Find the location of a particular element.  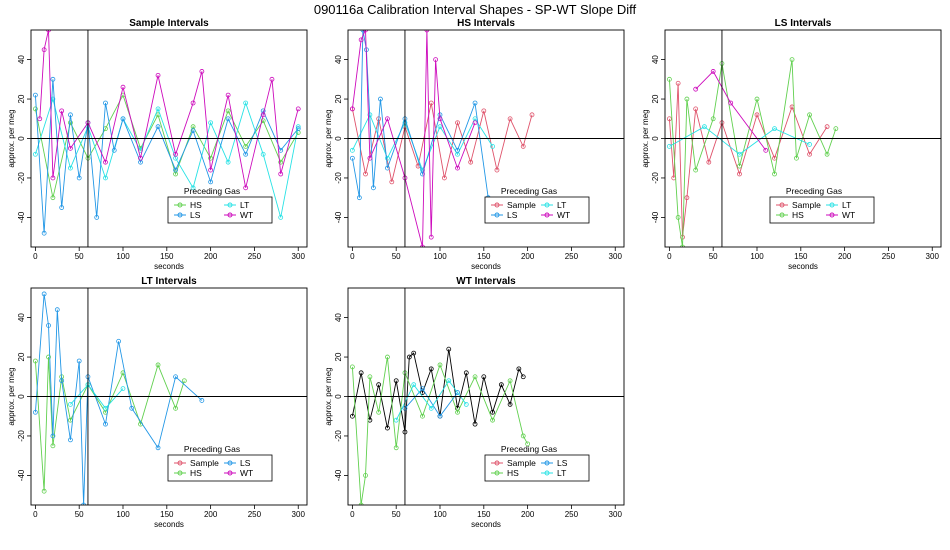

legend-entry-label: LT is located at coordinates (244, 205).